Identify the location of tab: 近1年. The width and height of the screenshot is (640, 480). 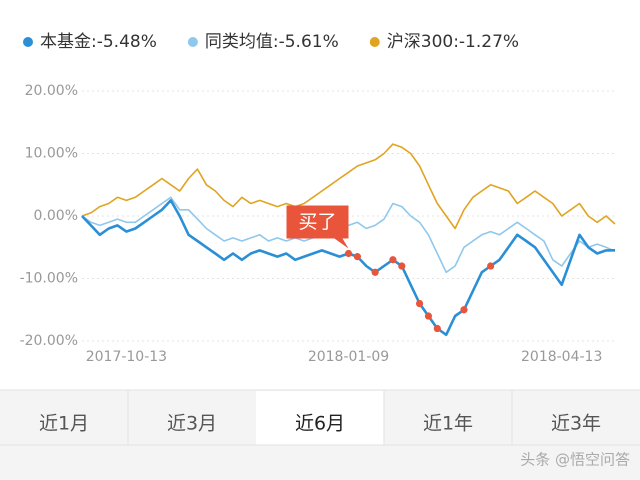
(448, 424).